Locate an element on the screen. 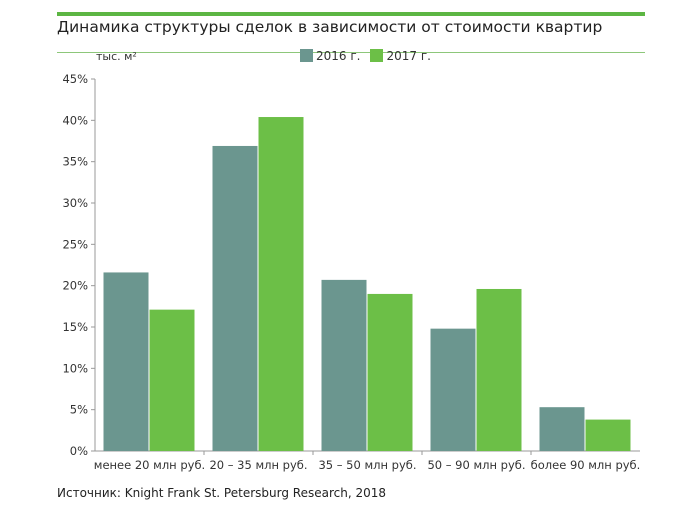 This screenshot has width=700, height=517. x-tick-label: 50 – 90 млн руб. is located at coordinates (476, 465).